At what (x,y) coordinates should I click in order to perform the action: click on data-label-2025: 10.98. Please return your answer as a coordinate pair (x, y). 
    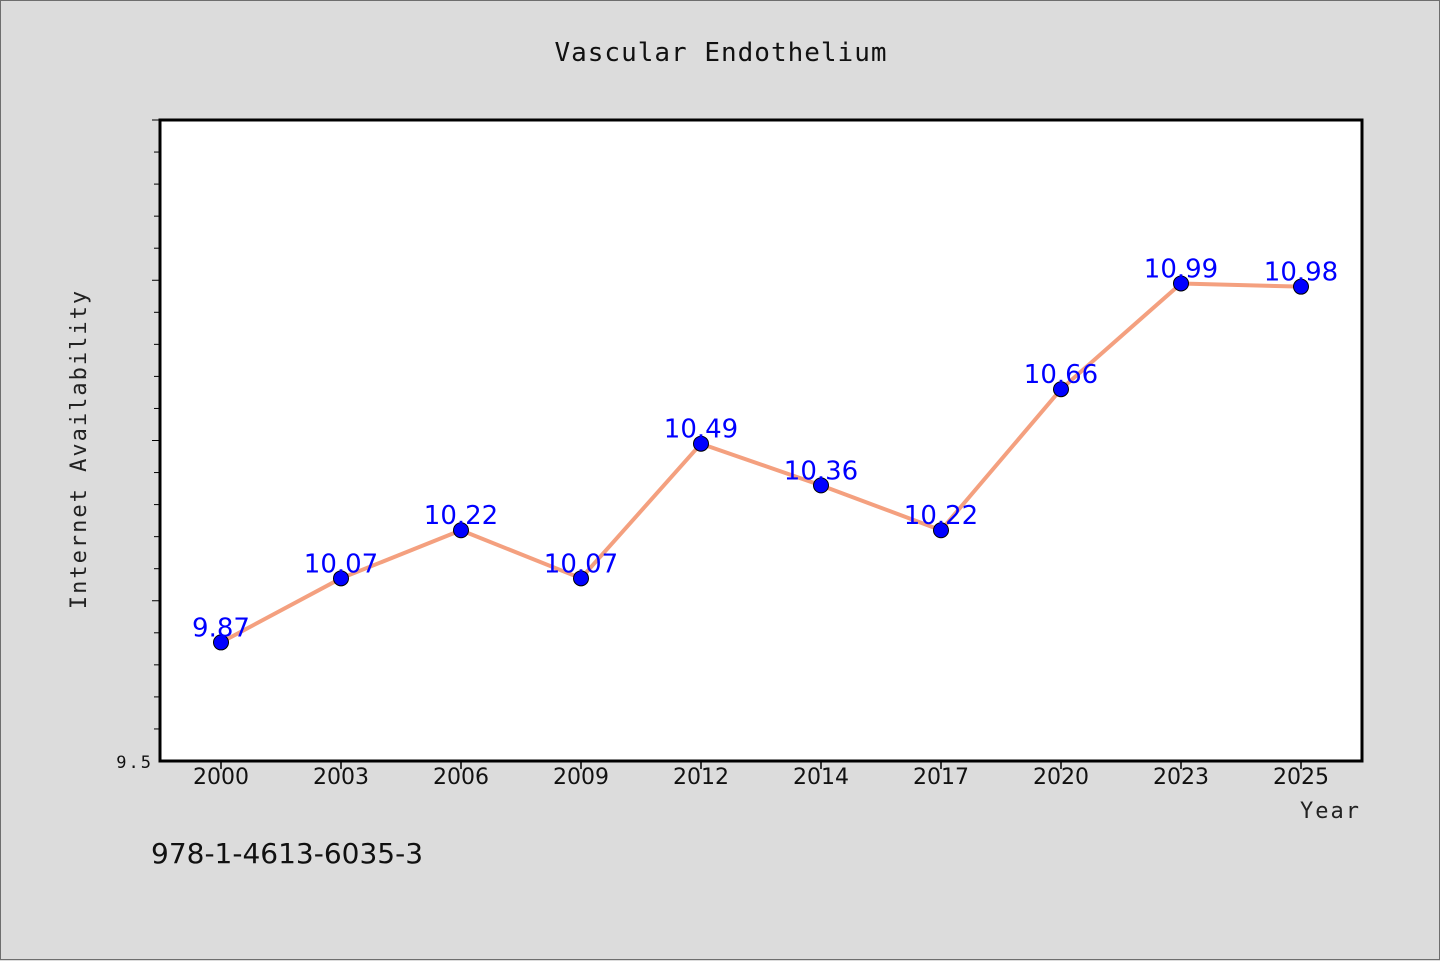
    Looking at the image, I should click on (1301, 273).